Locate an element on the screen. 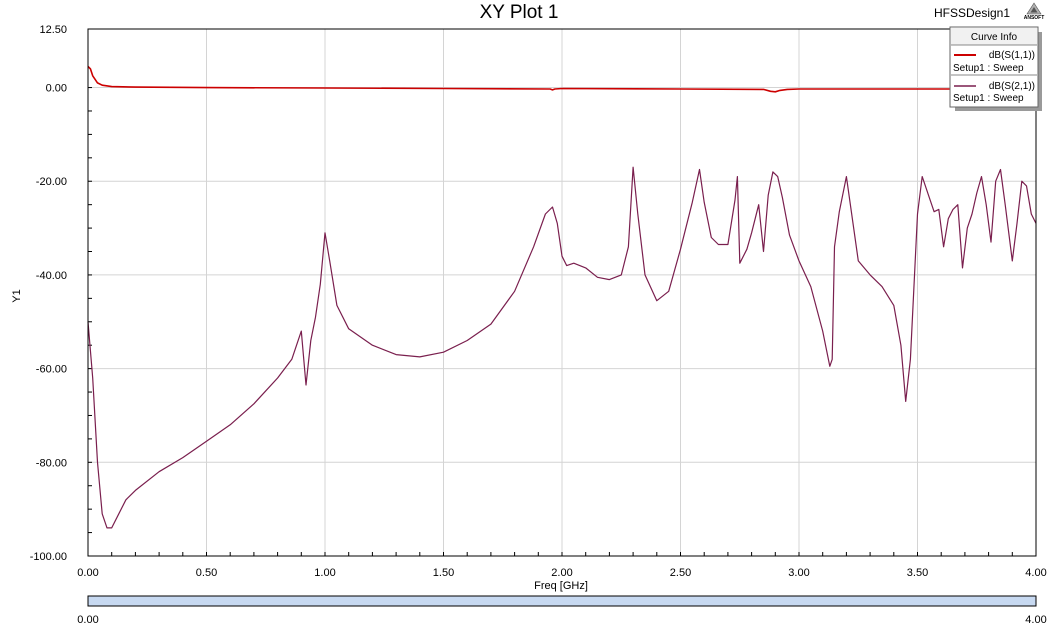 This screenshot has height=632, width=1058. x-tick-label: 2.00 is located at coordinates (561, 573).